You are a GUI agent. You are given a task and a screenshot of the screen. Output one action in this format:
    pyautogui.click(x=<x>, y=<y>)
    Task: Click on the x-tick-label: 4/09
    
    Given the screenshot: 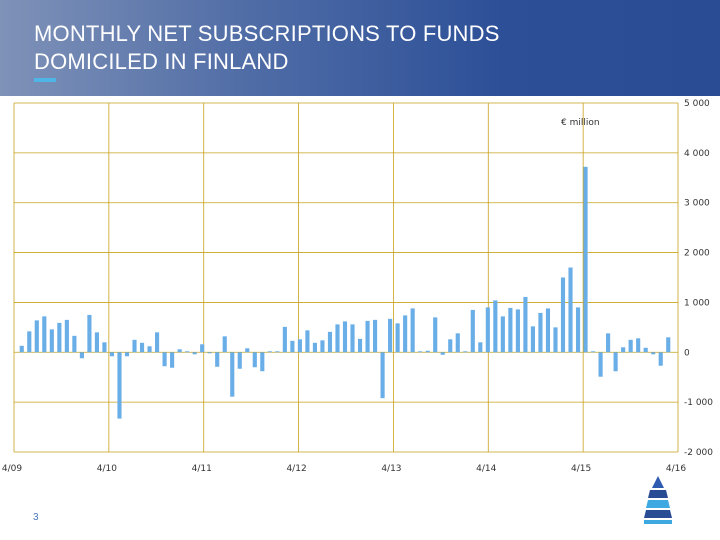 What is the action you would take?
    pyautogui.click(x=12, y=469)
    